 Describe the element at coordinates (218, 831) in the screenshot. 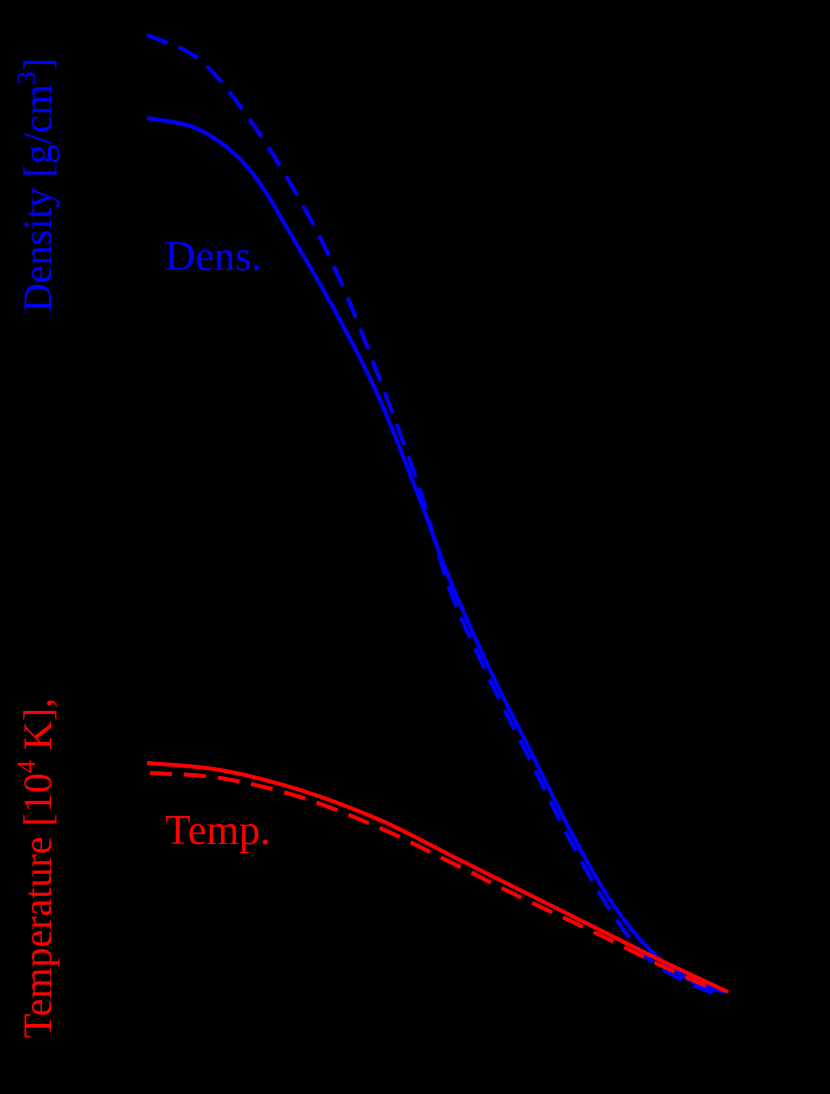

I see `annotation-temperature: Temp.` at that location.